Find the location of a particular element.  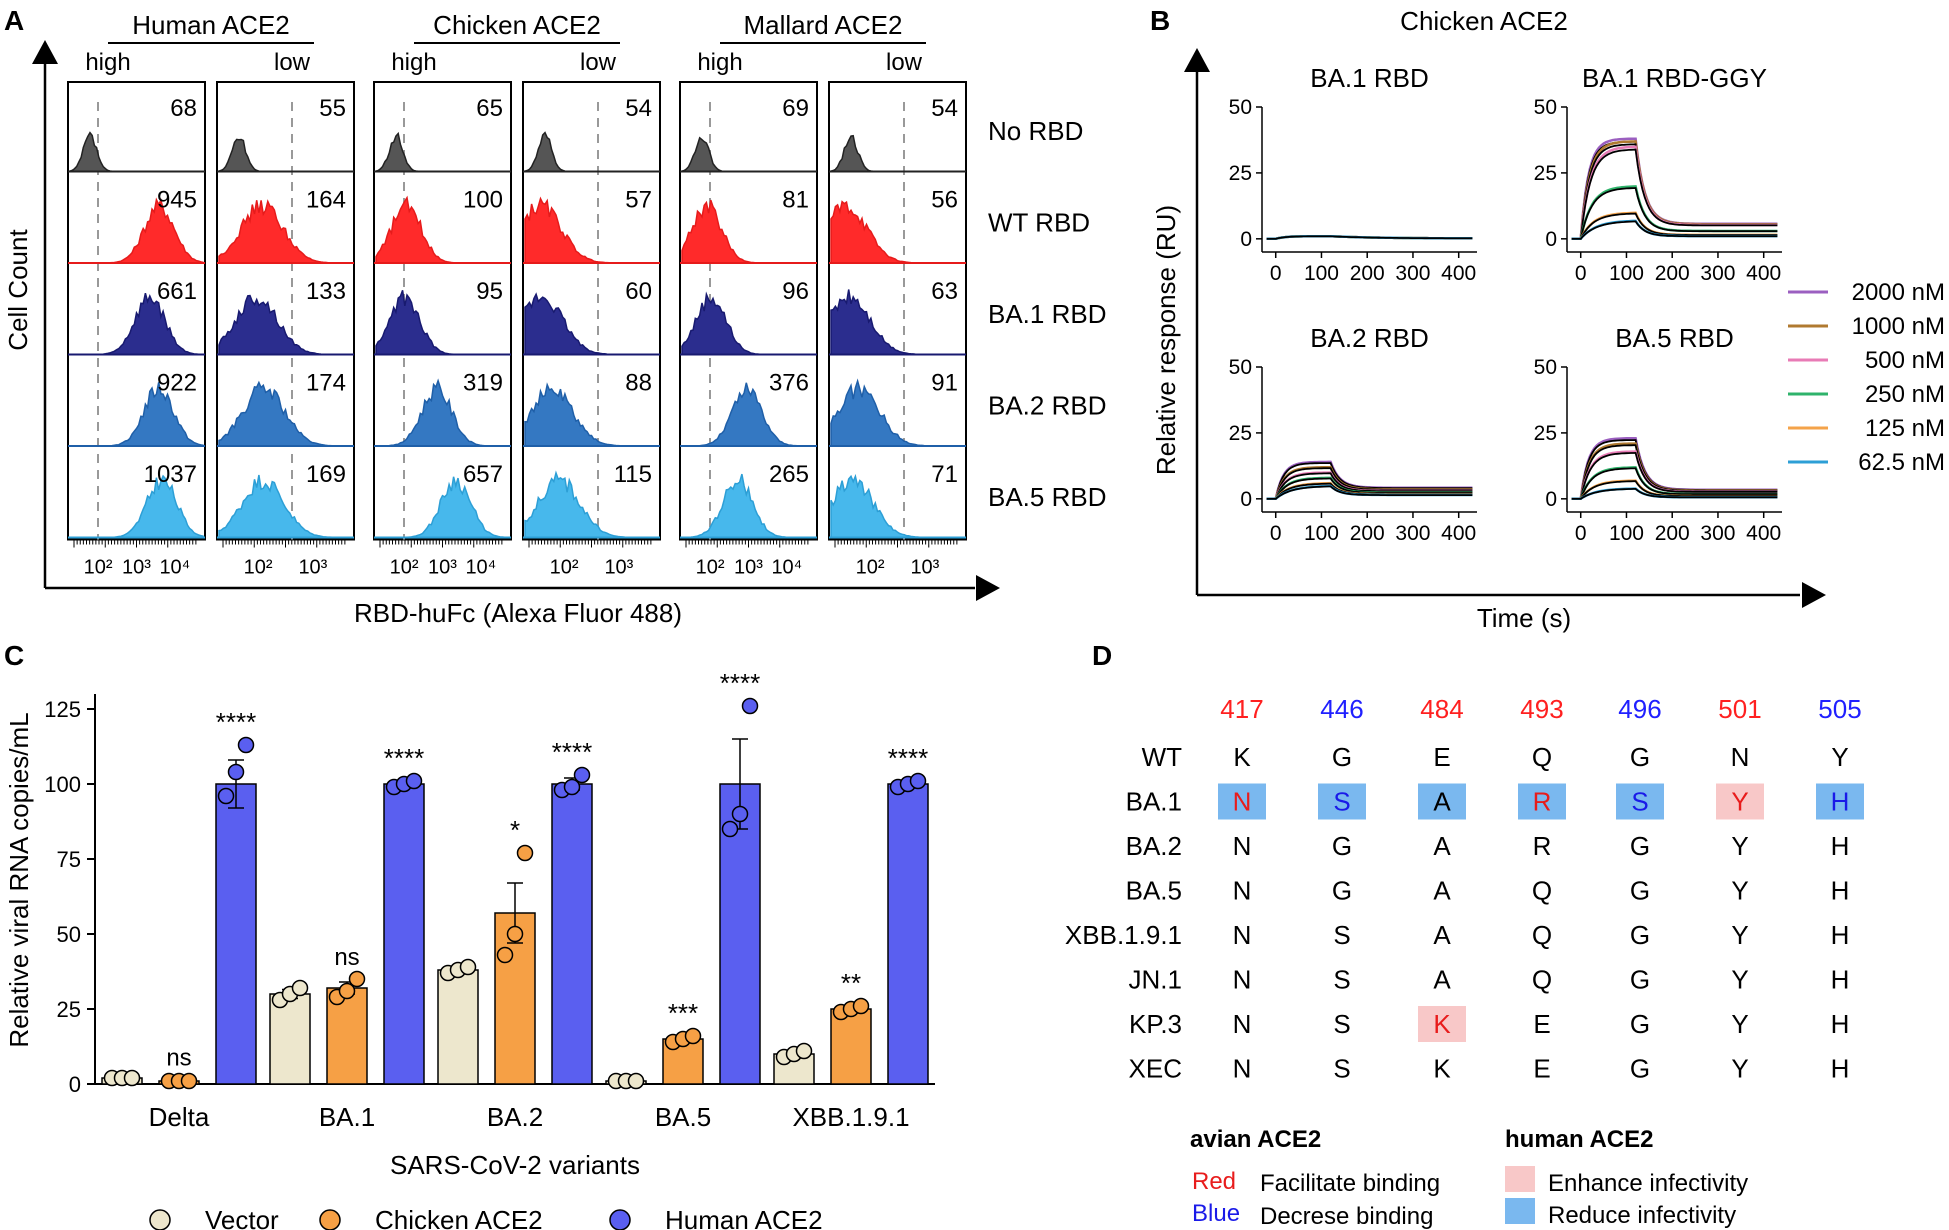

legend-label: Vector is located at coordinates (242, 1217).